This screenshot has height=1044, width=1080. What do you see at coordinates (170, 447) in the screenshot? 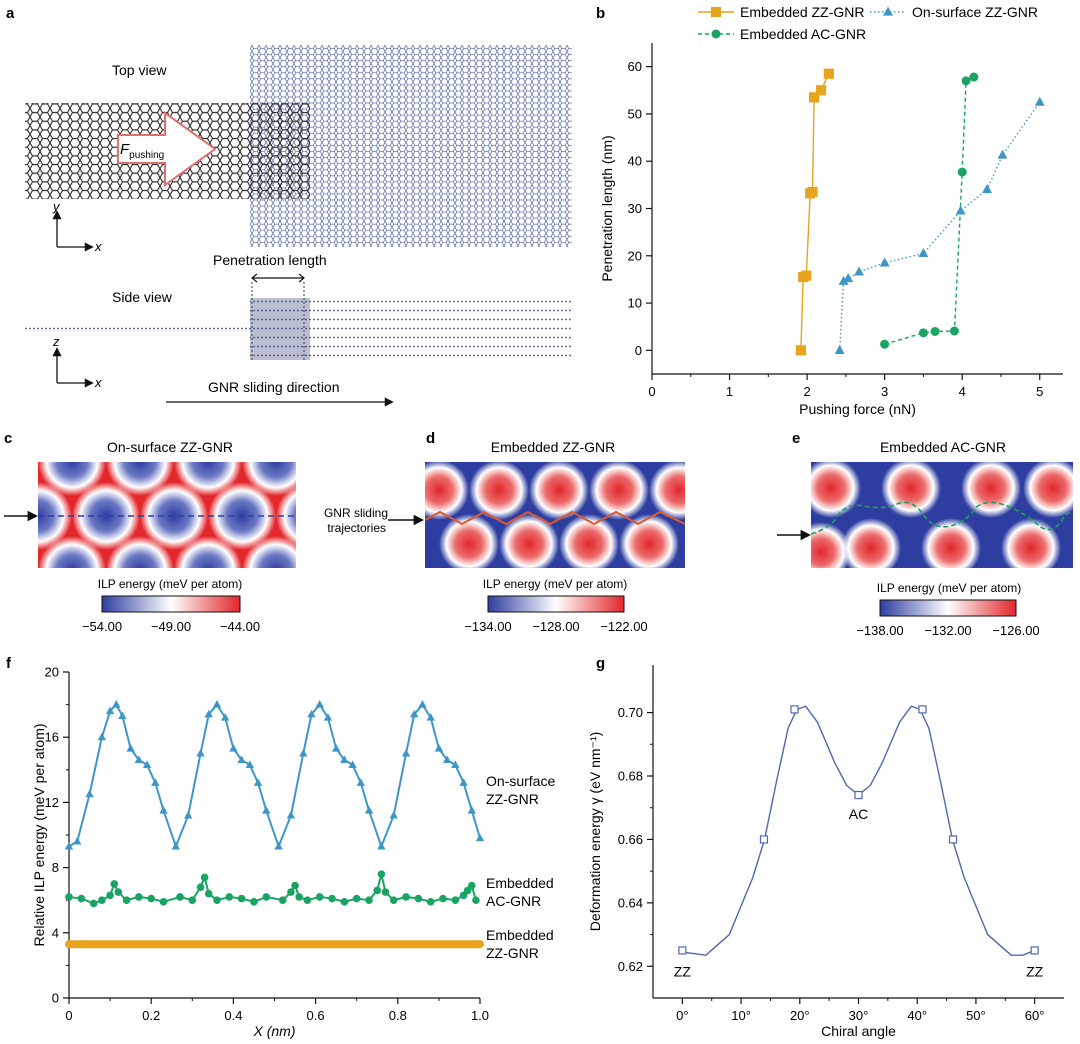
I see `panel-c-title: On-surface ZZ-GNR` at bounding box center [170, 447].